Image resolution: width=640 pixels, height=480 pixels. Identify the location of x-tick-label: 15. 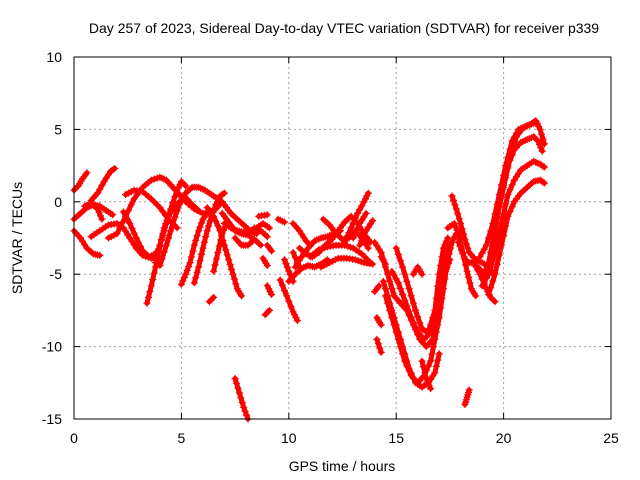
(396, 438).